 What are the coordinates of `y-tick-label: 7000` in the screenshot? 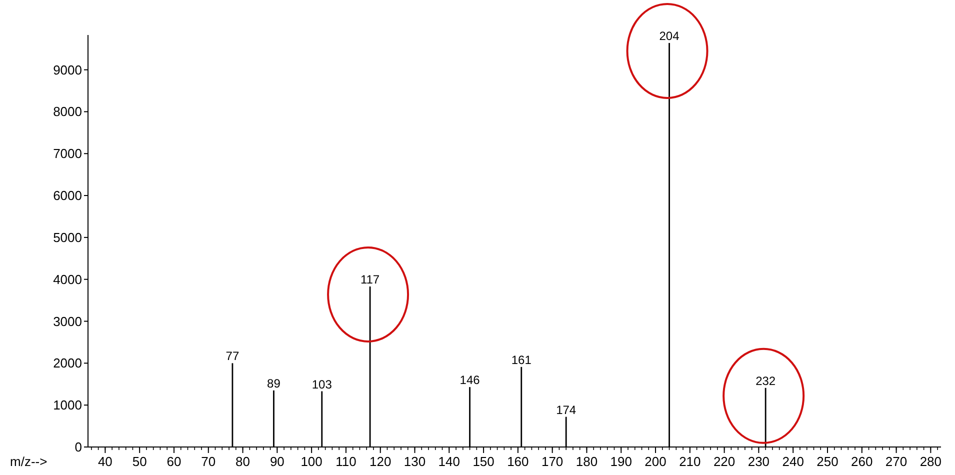 It's located at (67, 154).